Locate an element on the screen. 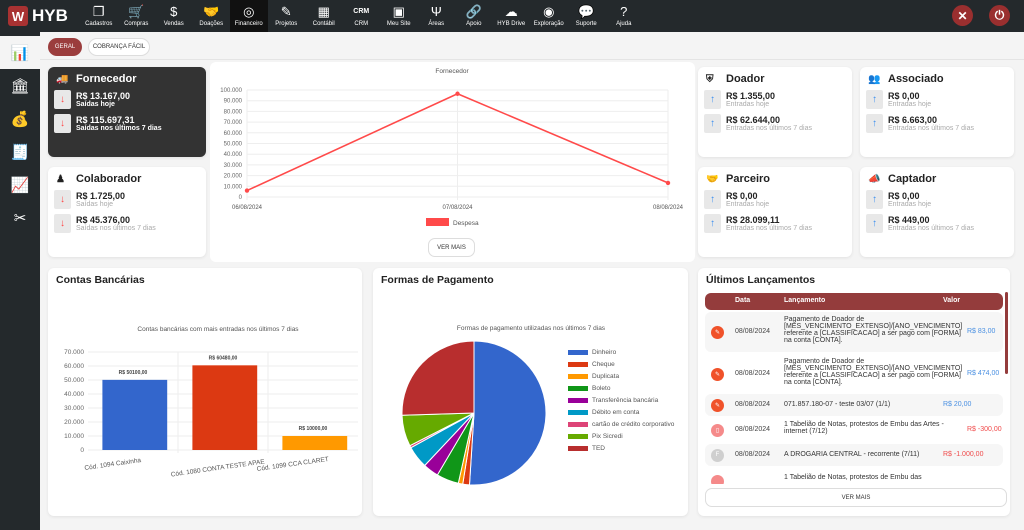 The width and height of the screenshot is (1024, 530). money-bag-icon: 💰 is located at coordinates (20, 119).